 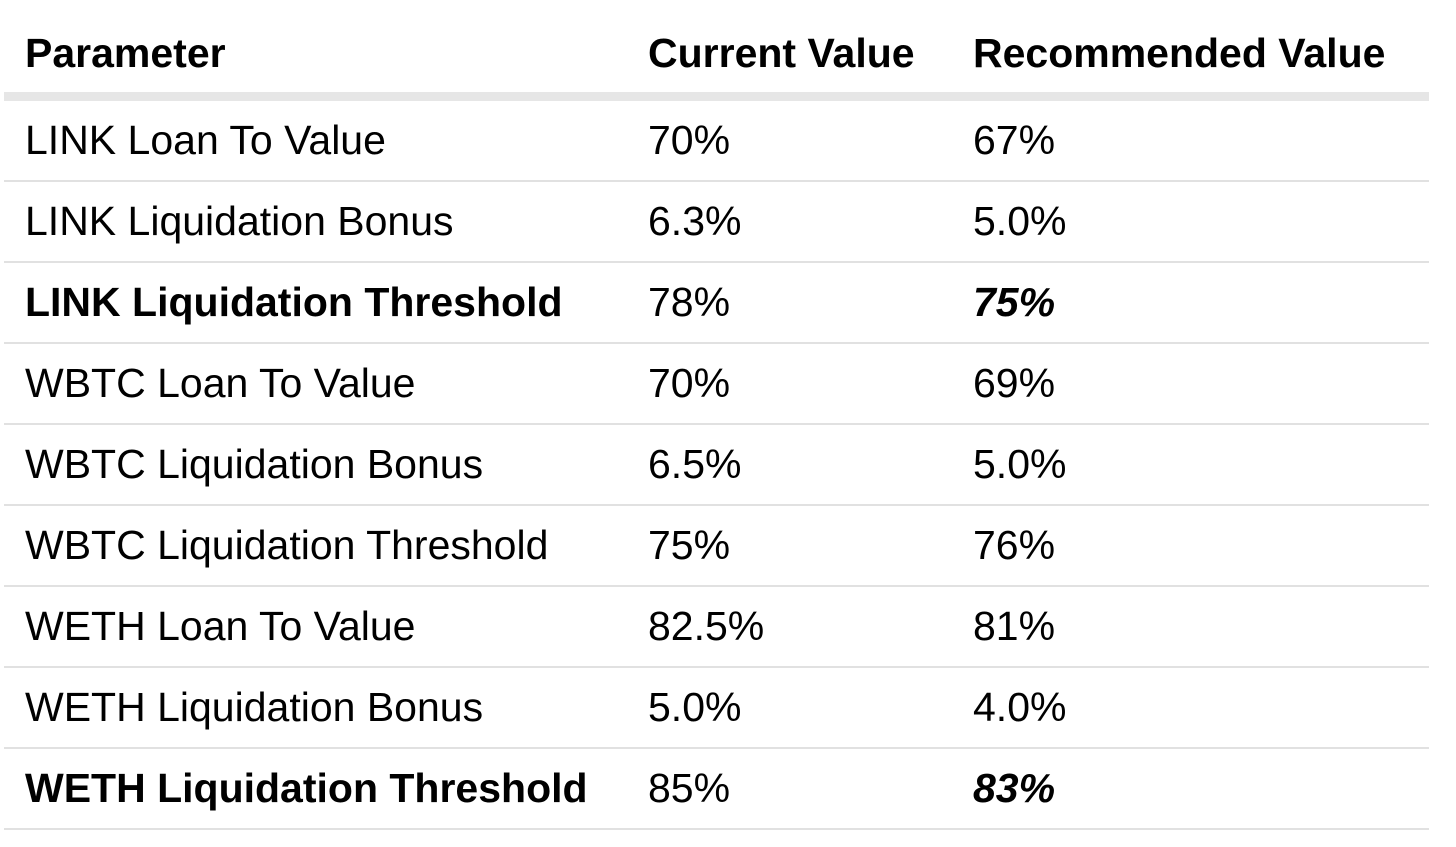 What do you see at coordinates (1190, 384) in the screenshot?
I see `recommended-value-cell: 69%` at bounding box center [1190, 384].